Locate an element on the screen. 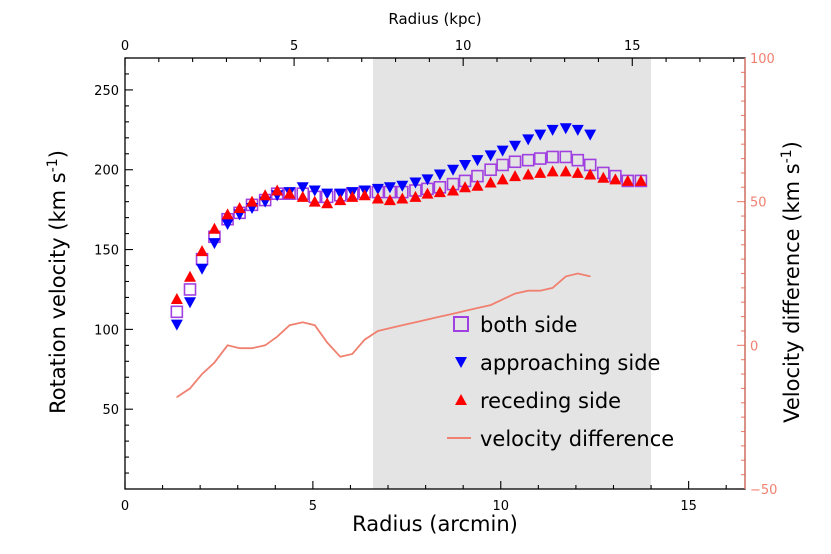 The height and width of the screenshot is (554, 831). legend-label-both: both side is located at coordinates (528, 325).